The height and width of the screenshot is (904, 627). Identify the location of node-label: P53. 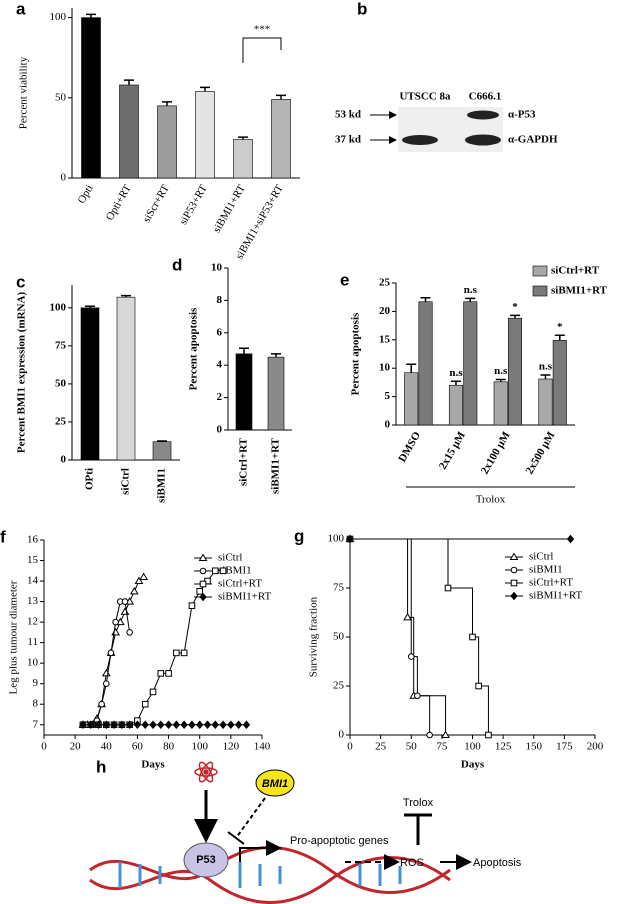
(206, 860).